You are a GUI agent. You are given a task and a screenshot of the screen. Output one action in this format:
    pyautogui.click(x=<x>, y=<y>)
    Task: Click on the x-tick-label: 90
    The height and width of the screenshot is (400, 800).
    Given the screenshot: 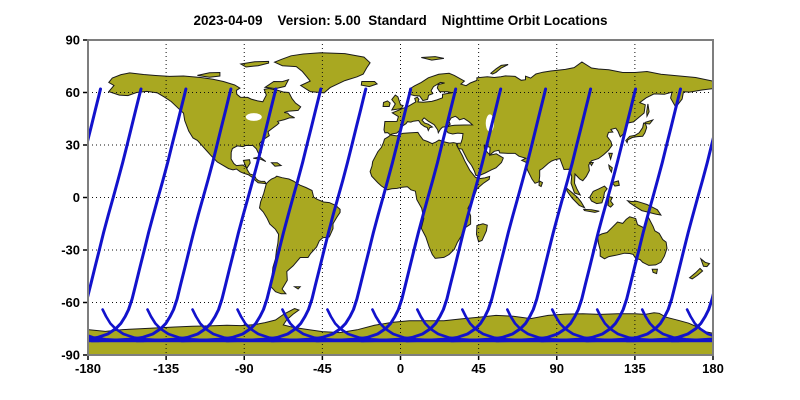 What is the action you would take?
    pyautogui.click(x=557, y=368)
    